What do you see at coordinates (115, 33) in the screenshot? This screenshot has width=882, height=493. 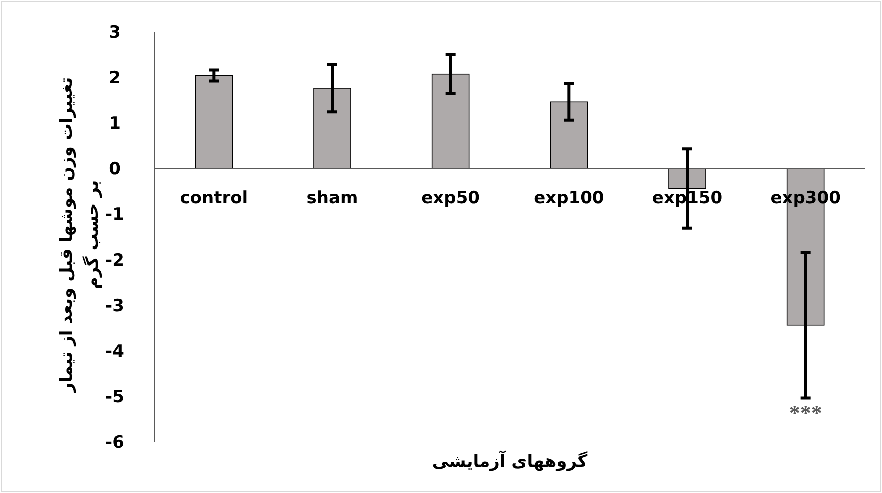 I see `y-tick-label: 3` at bounding box center [115, 33].